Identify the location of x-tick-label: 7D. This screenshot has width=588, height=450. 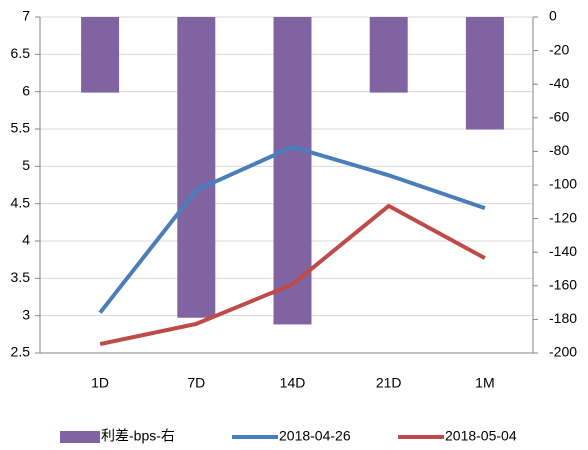
(196, 383).